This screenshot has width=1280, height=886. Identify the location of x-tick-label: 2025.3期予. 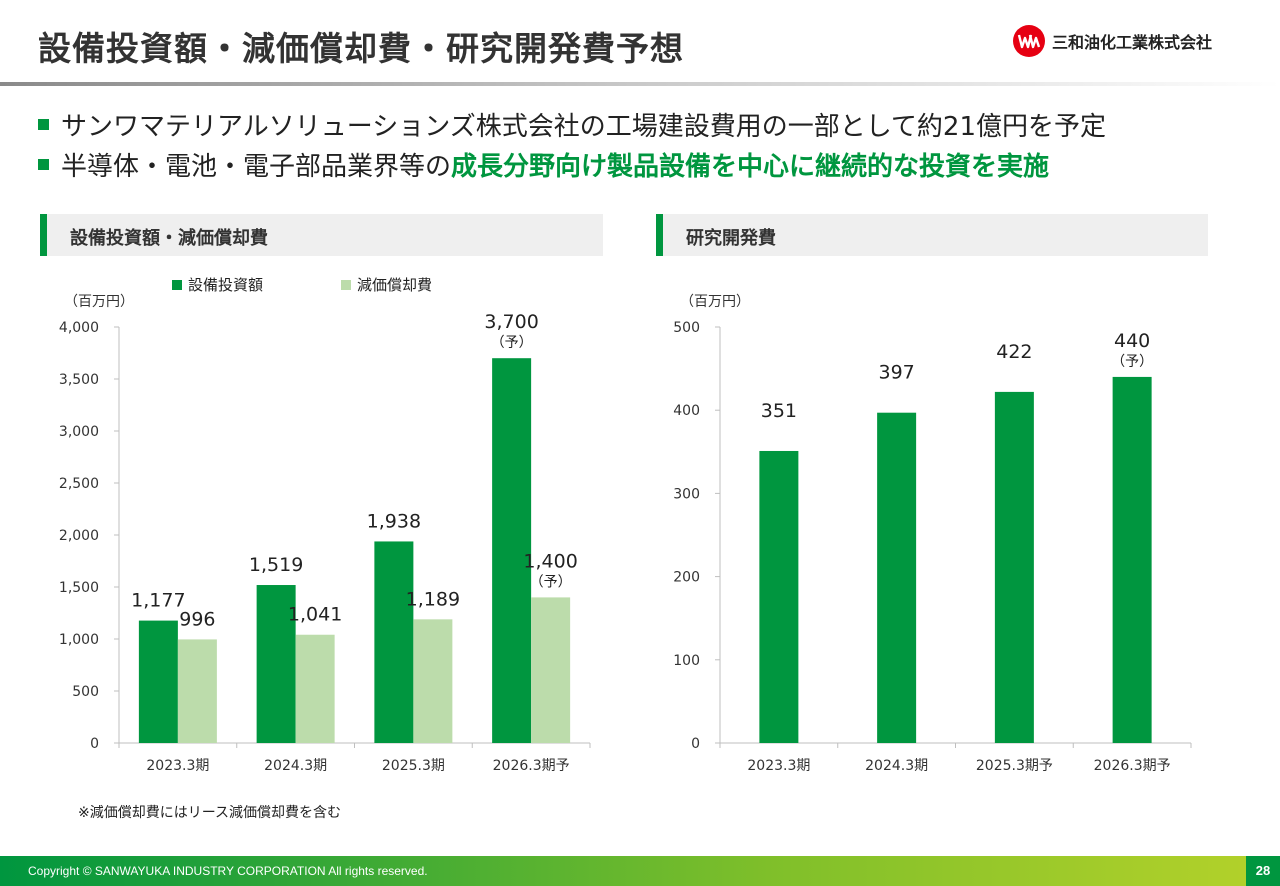
(1014, 766).